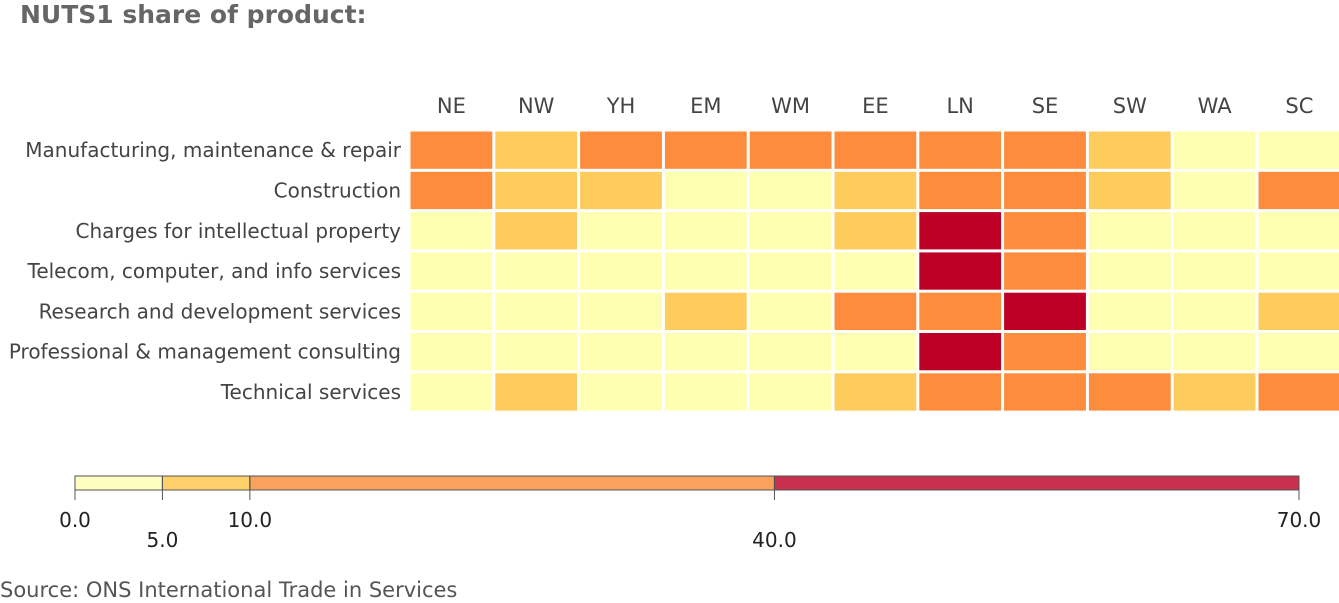 The height and width of the screenshot is (603, 1339). What do you see at coordinates (239, 231) in the screenshot?
I see `row-label: Charges for intellectual property` at bounding box center [239, 231].